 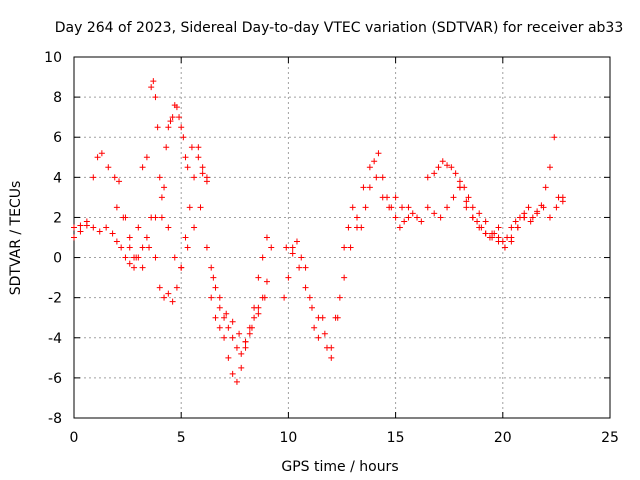 What do you see at coordinates (53, 58) in the screenshot?
I see `y-tick-label: 10` at bounding box center [53, 58].